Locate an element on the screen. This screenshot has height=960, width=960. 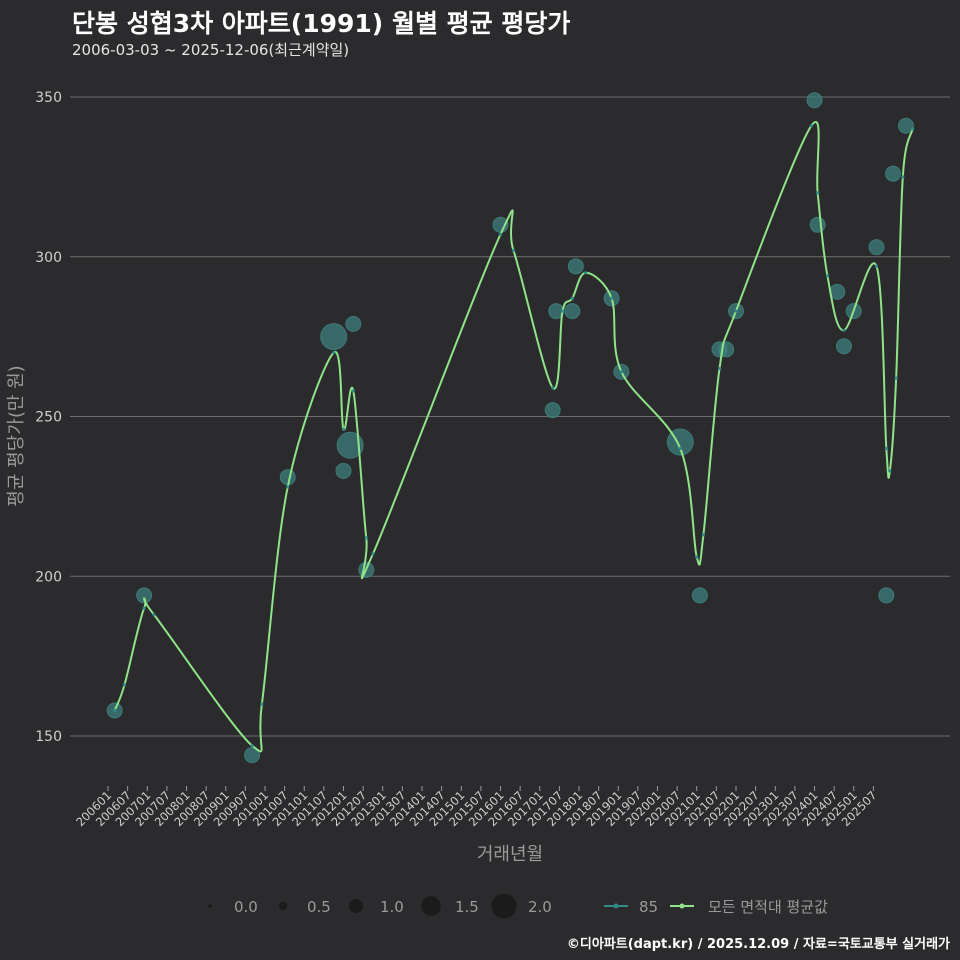
y-tick-layer: 150 200 250 300 350 is located at coordinates (48, 417).